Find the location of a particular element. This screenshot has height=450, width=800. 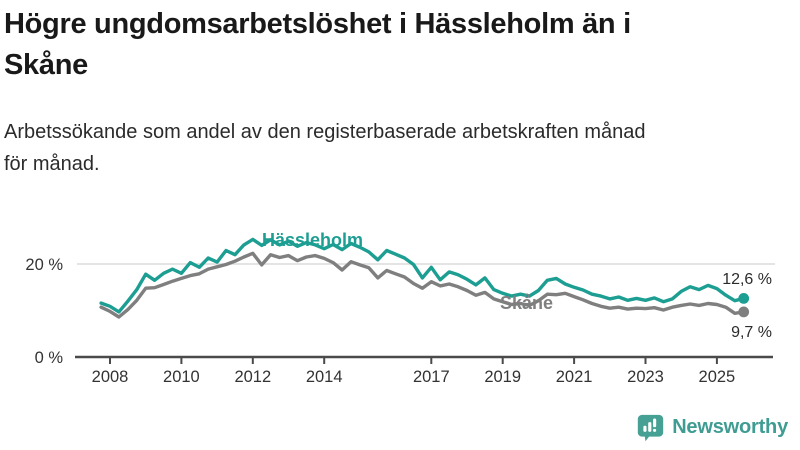

series-label-hassleholm: Hässleholm is located at coordinates (312, 240).